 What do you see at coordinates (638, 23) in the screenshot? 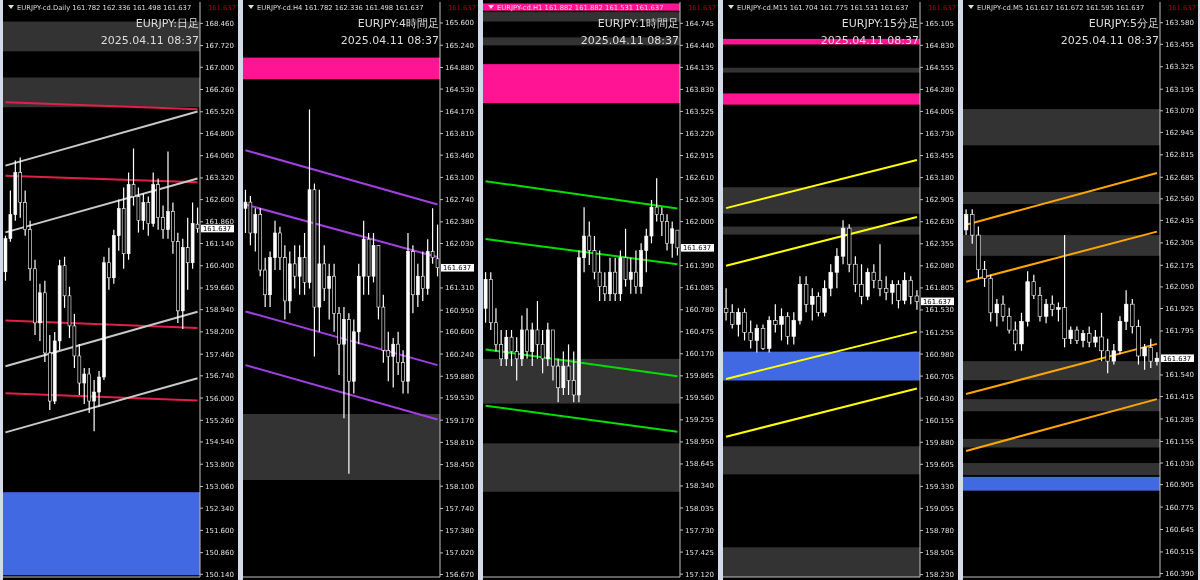
I see `annotation: EURJPY:1時間足` at bounding box center [638, 23].